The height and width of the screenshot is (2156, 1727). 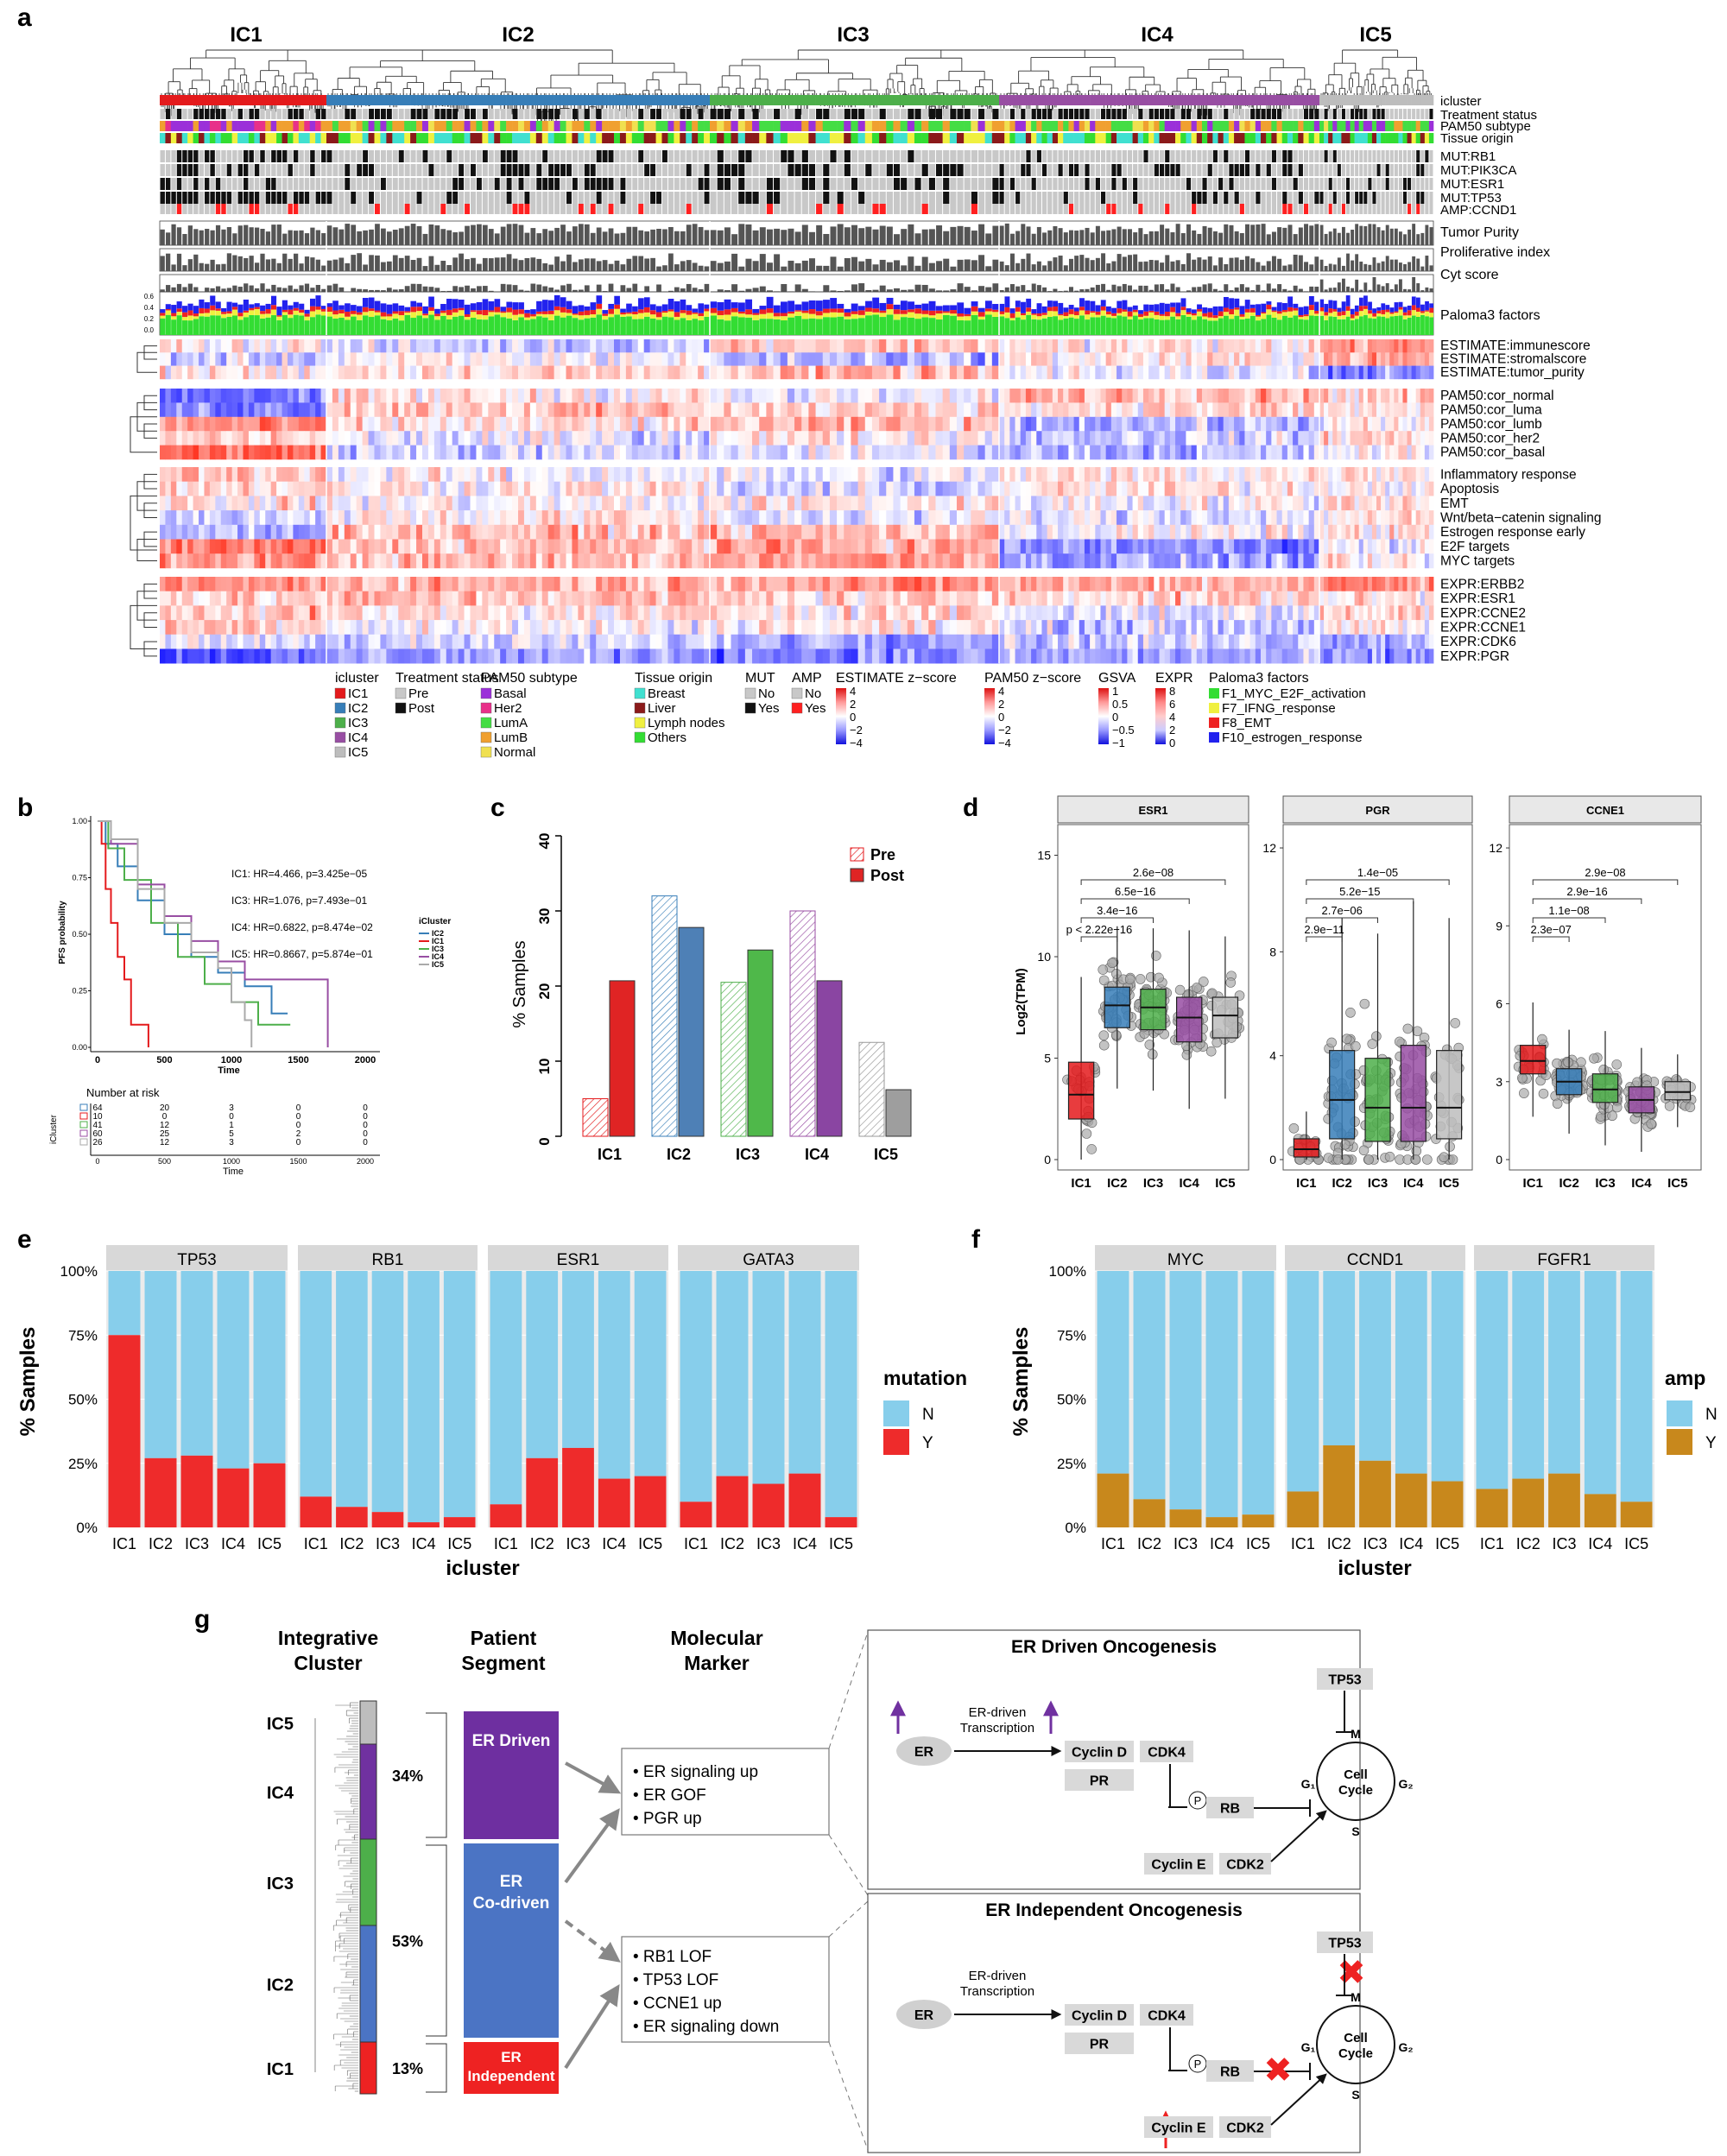 What do you see at coordinates (1490, 315) in the screenshot?
I see `bar-track-label: Paloma3 factors` at bounding box center [1490, 315].